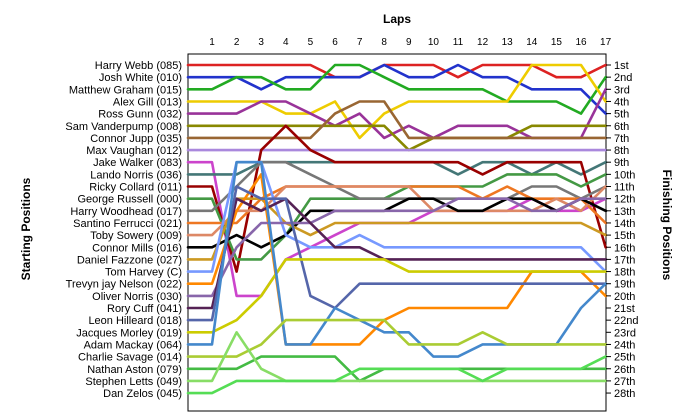 The height and width of the screenshot is (420, 700). I want to click on left-axis-title: Starting Positions, so click(26, 228).